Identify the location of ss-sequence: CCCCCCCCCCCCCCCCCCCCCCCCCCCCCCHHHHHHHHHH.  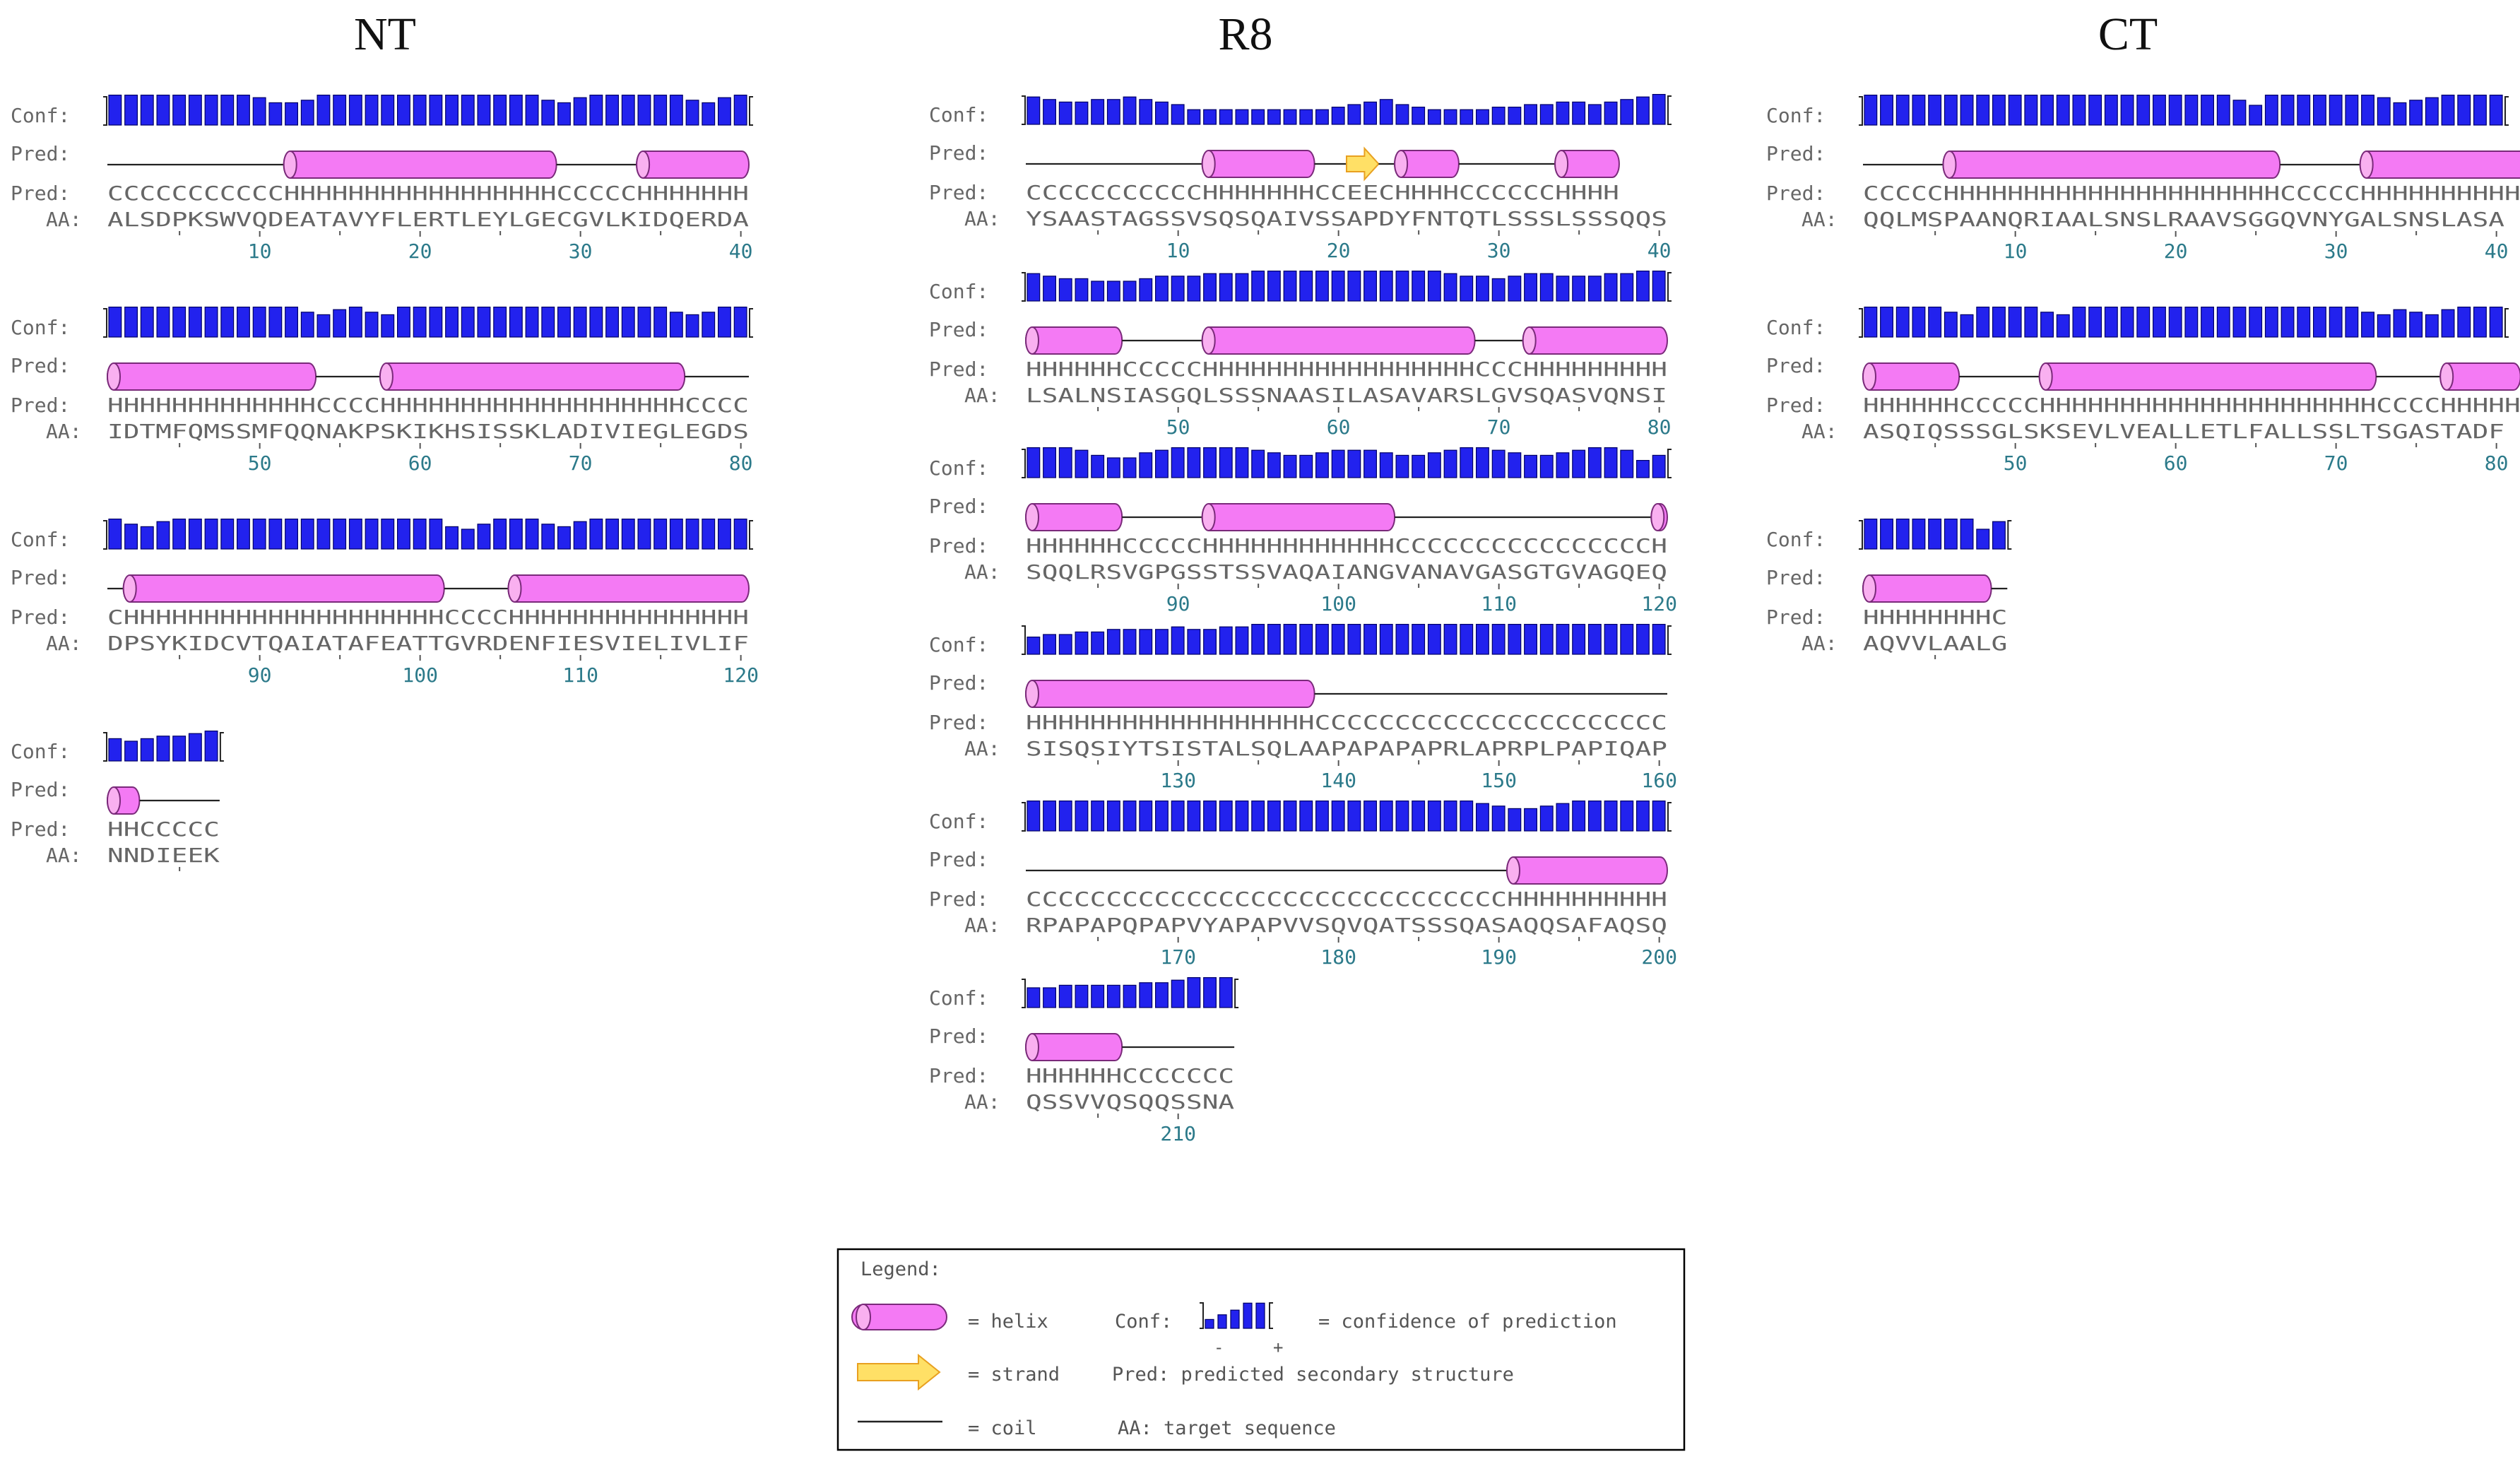
(1346, 899).